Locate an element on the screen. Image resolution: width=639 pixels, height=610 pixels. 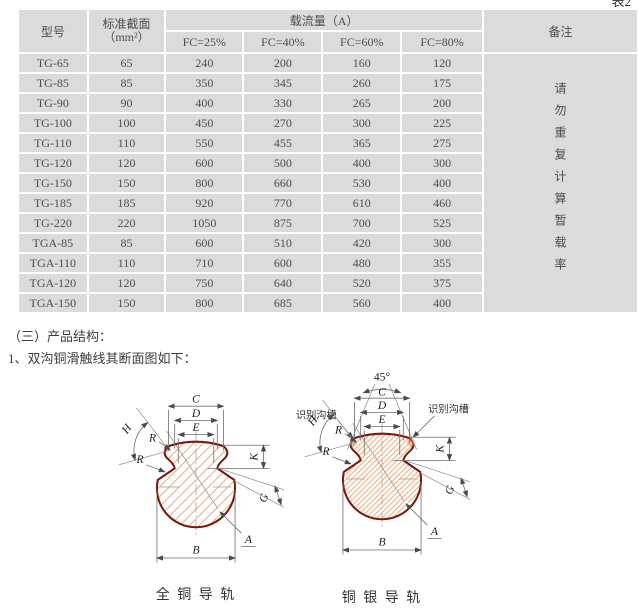
fc60-cell: 610 is located at coordinates (362, 203).